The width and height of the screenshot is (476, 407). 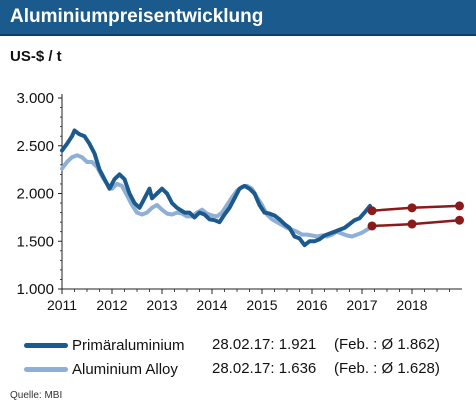 I want to click on y-tick-label: 2.000, so click(x=35, y=194).